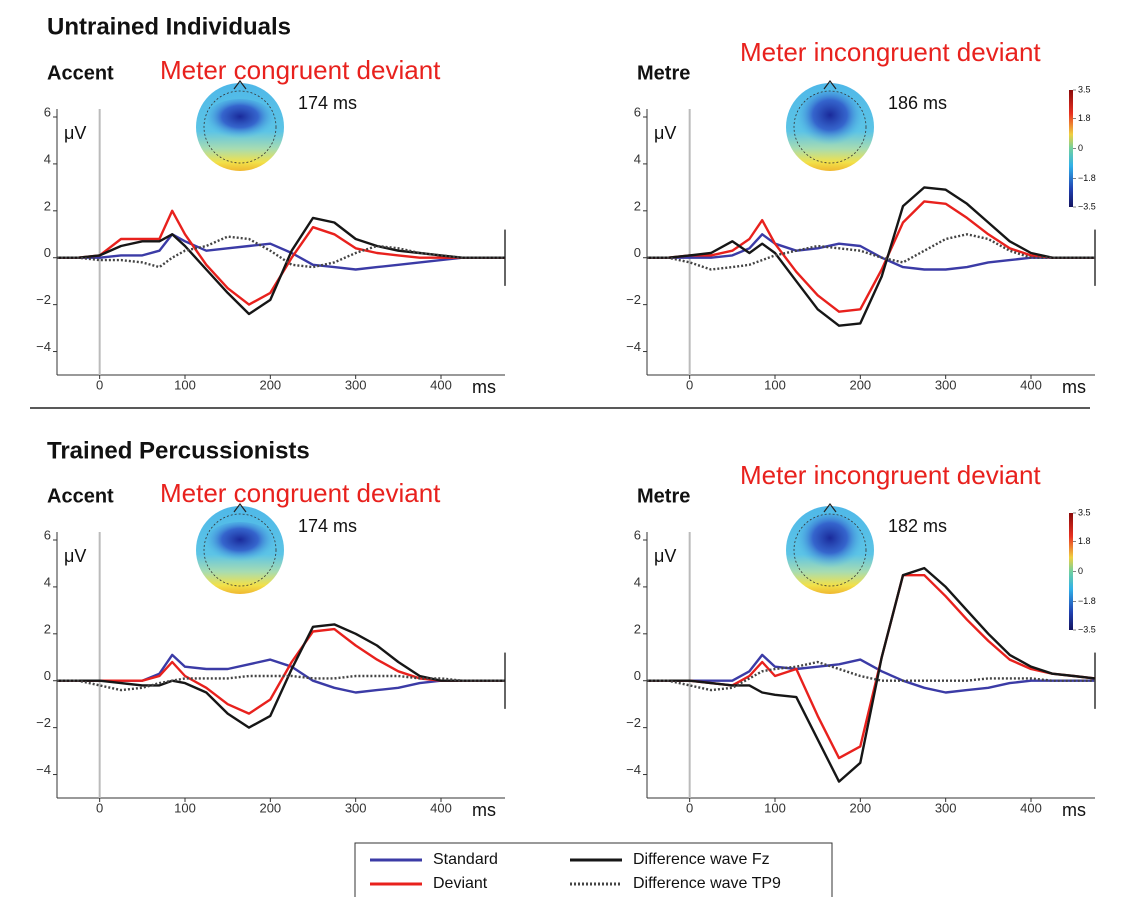  I want to click on latency-label: 186 ms, so click(917, 103).